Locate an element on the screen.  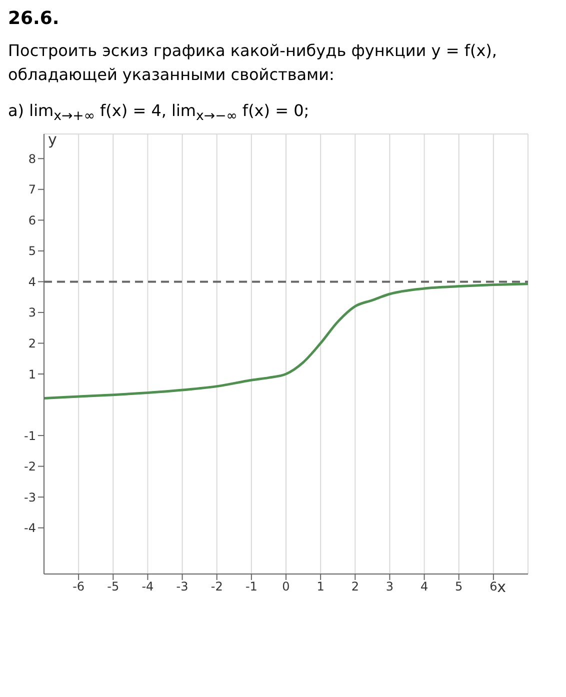
y-tick-label: 5 is located at coordinates (32, 251).